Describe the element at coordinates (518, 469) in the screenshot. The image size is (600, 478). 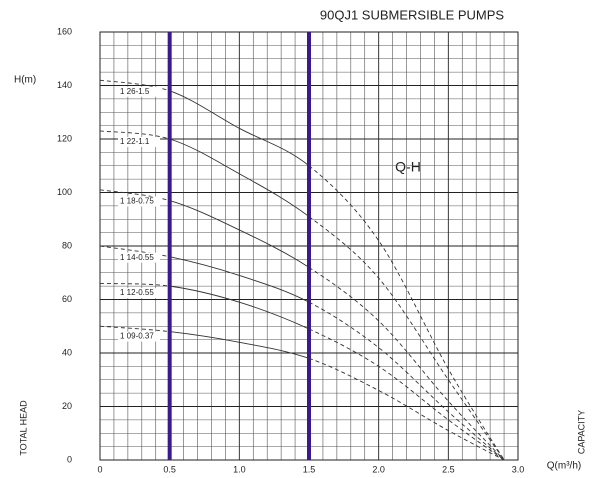
I see `x-tick-label: 3.0` at that location.